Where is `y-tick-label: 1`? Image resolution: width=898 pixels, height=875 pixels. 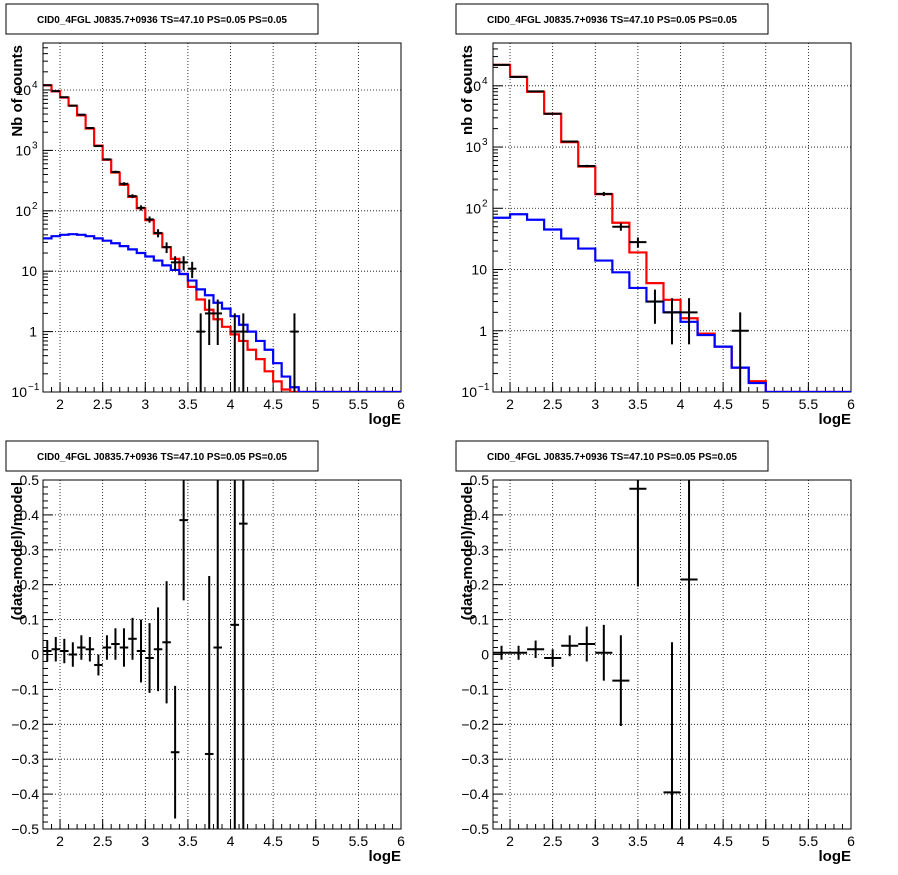 y-tick-label: 1 is located at coordinates (33, 332).